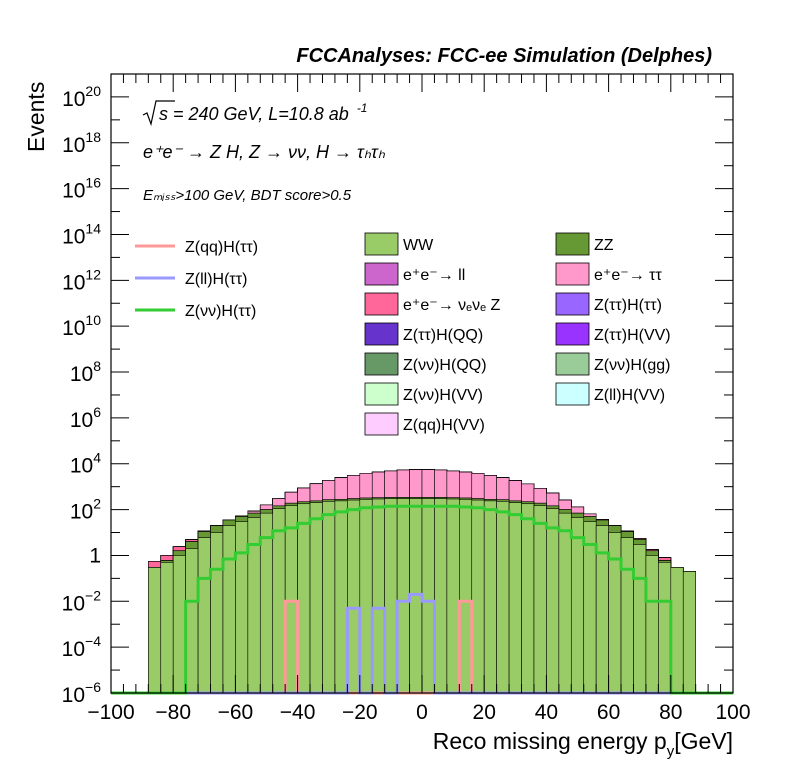 This screenshot has height=772, width=796. Describe the element at coordinates (632, 335) in the screenshot. I see `legend-label: Z(ττ)H(VV)` at that location.